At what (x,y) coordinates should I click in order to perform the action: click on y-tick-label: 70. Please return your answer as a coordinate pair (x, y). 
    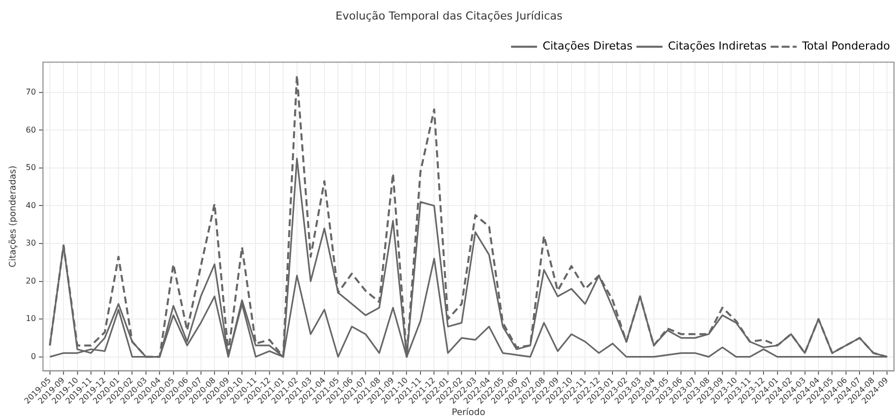
    Looking at the image, I should click on (31, 91).